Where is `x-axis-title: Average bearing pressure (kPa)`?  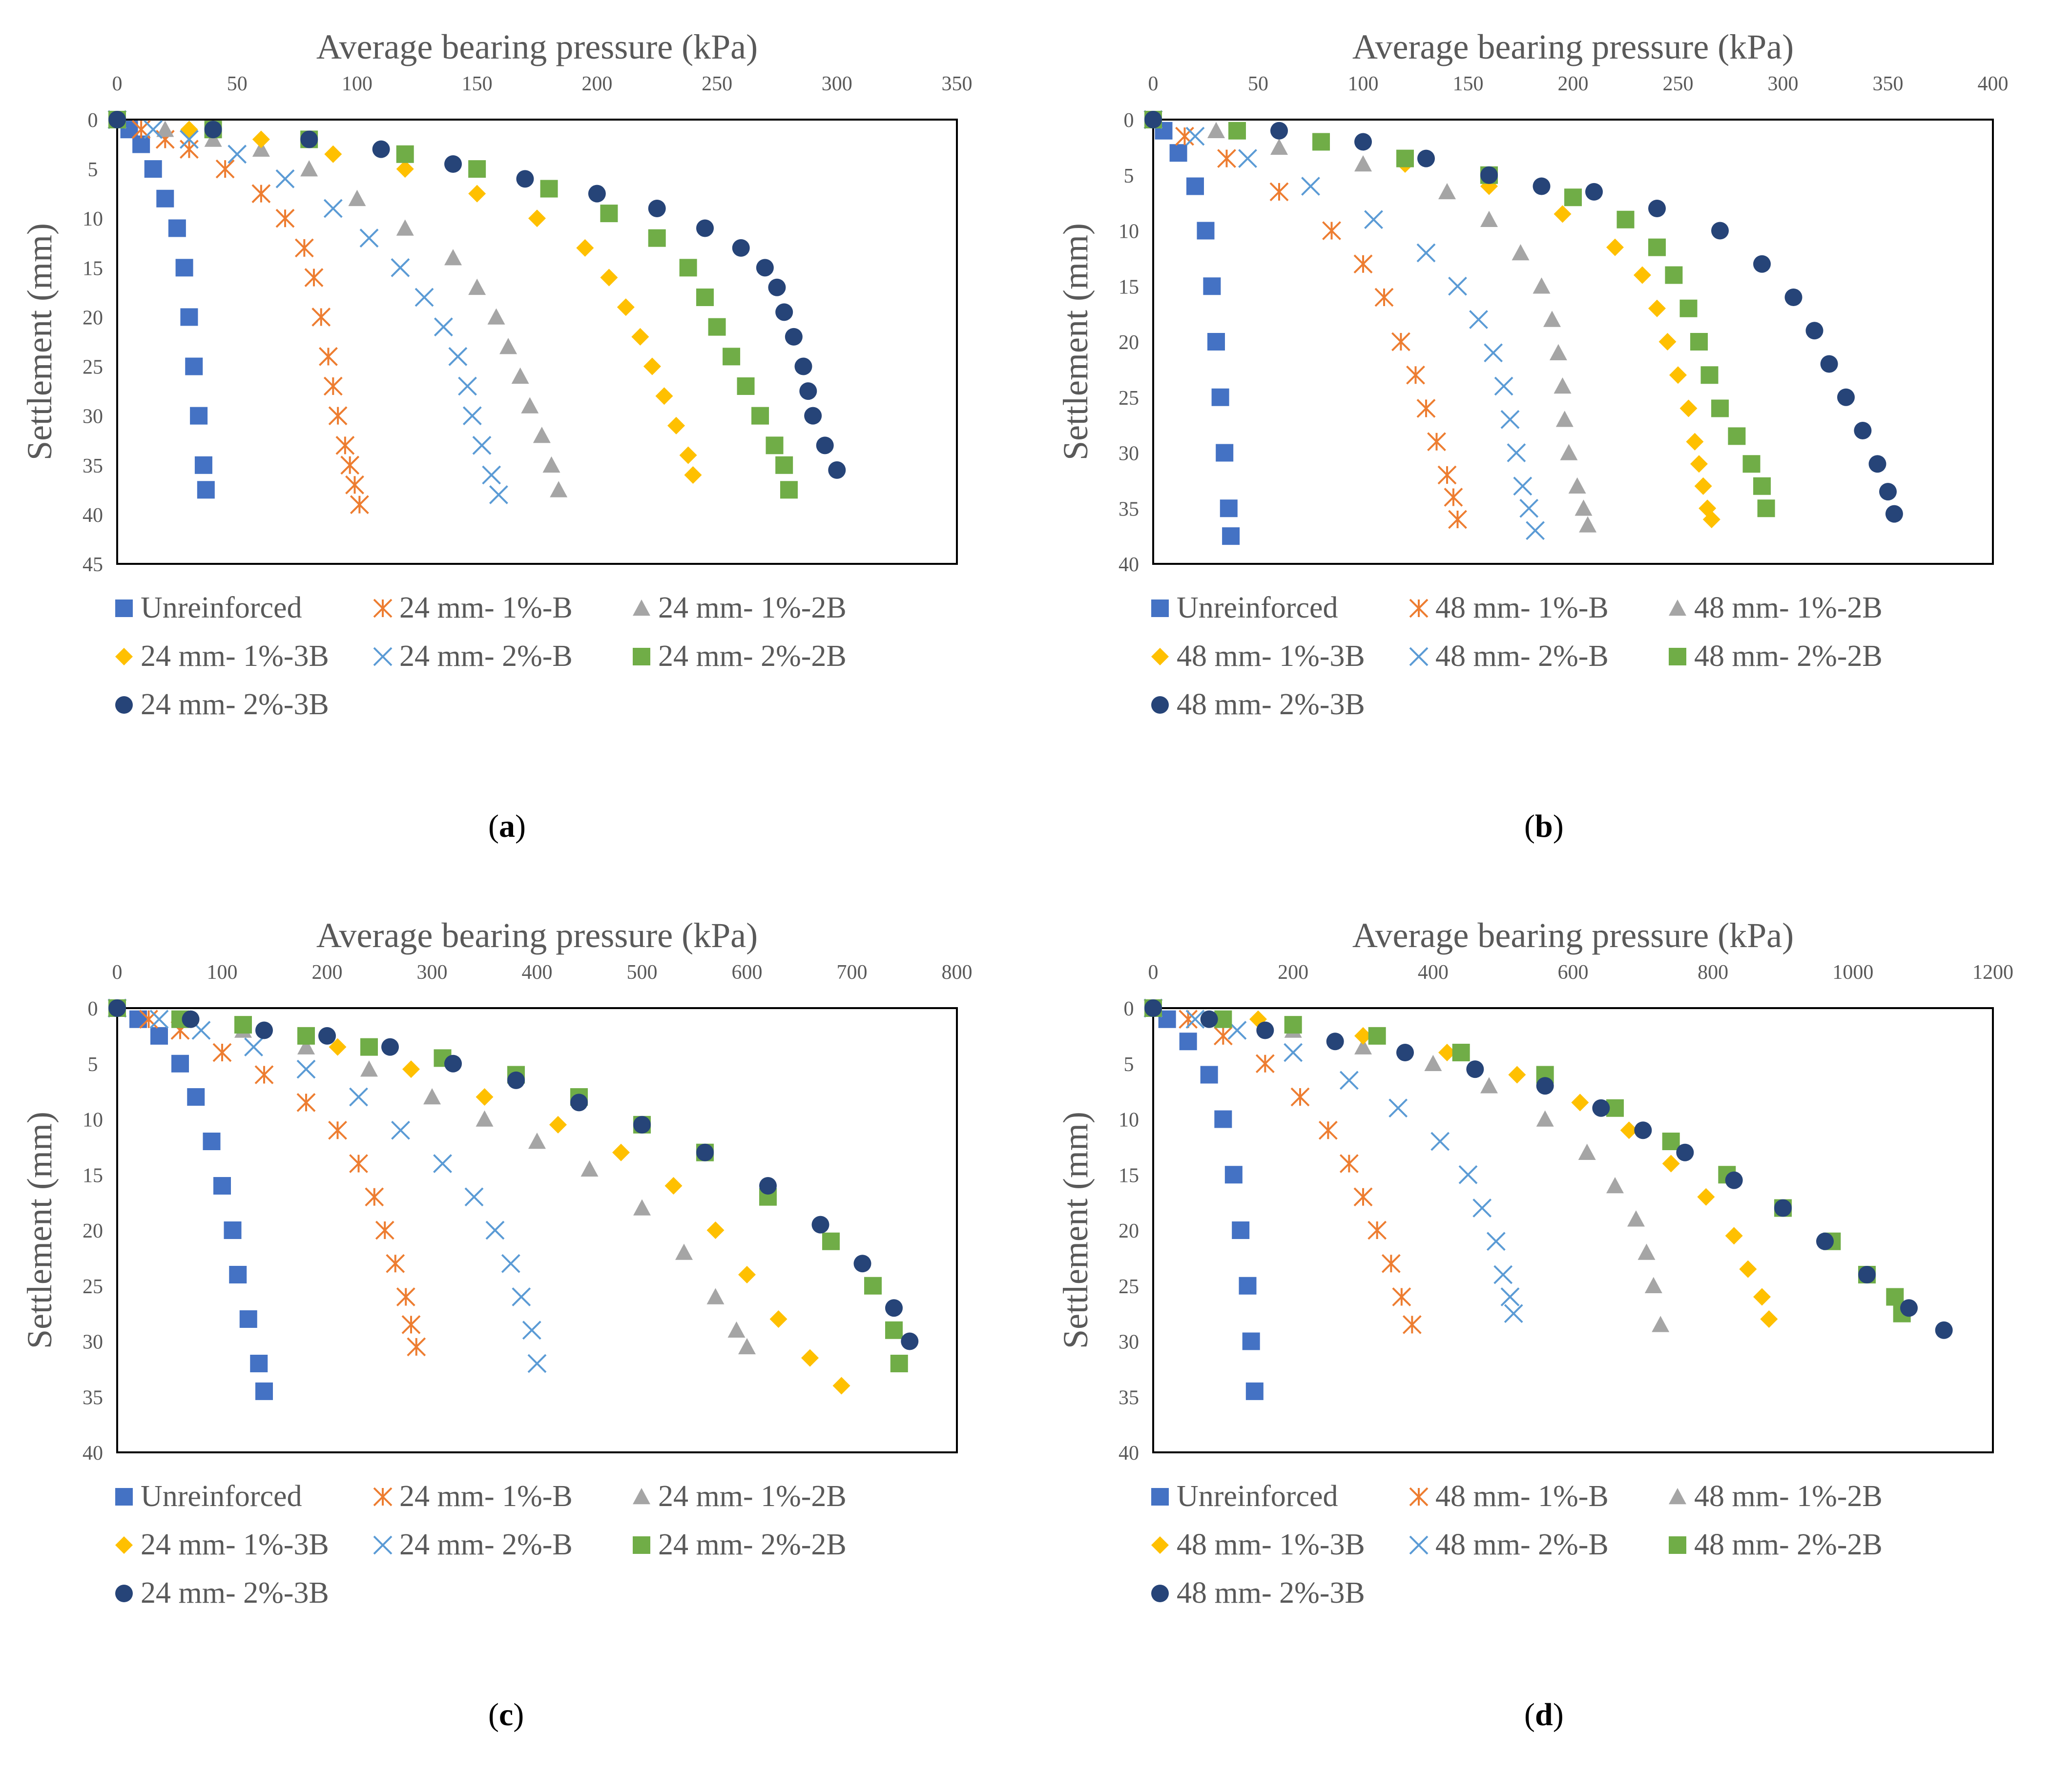
x-axis-title: Average bearing pressure (kPa) is located at coordinates (1573, 46).